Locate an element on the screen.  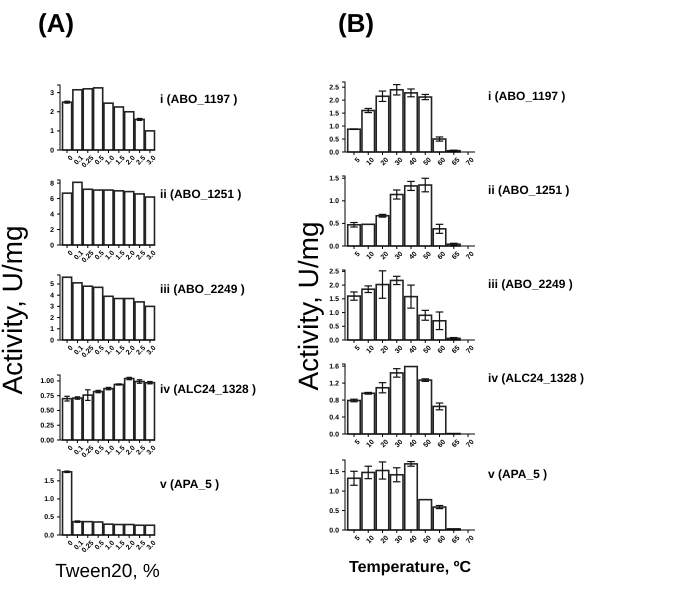
x-axis-title: Temperature, ºC is located at coordinates (410, 567).